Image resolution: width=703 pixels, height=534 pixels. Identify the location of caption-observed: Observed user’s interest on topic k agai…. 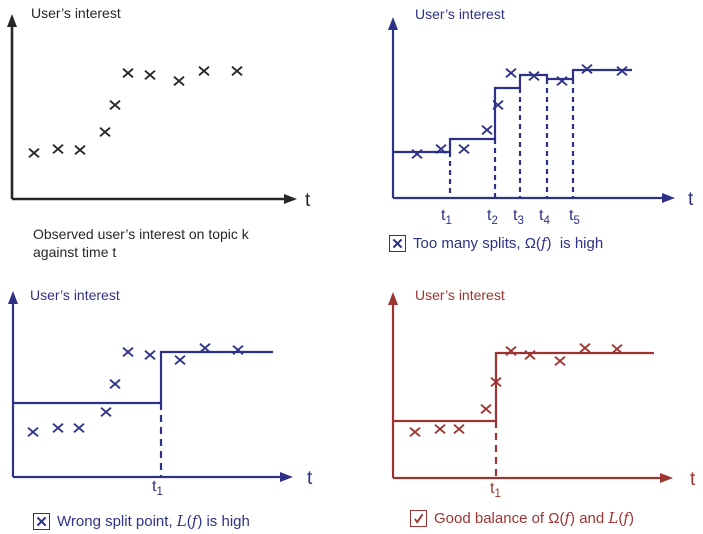
(141, 243).